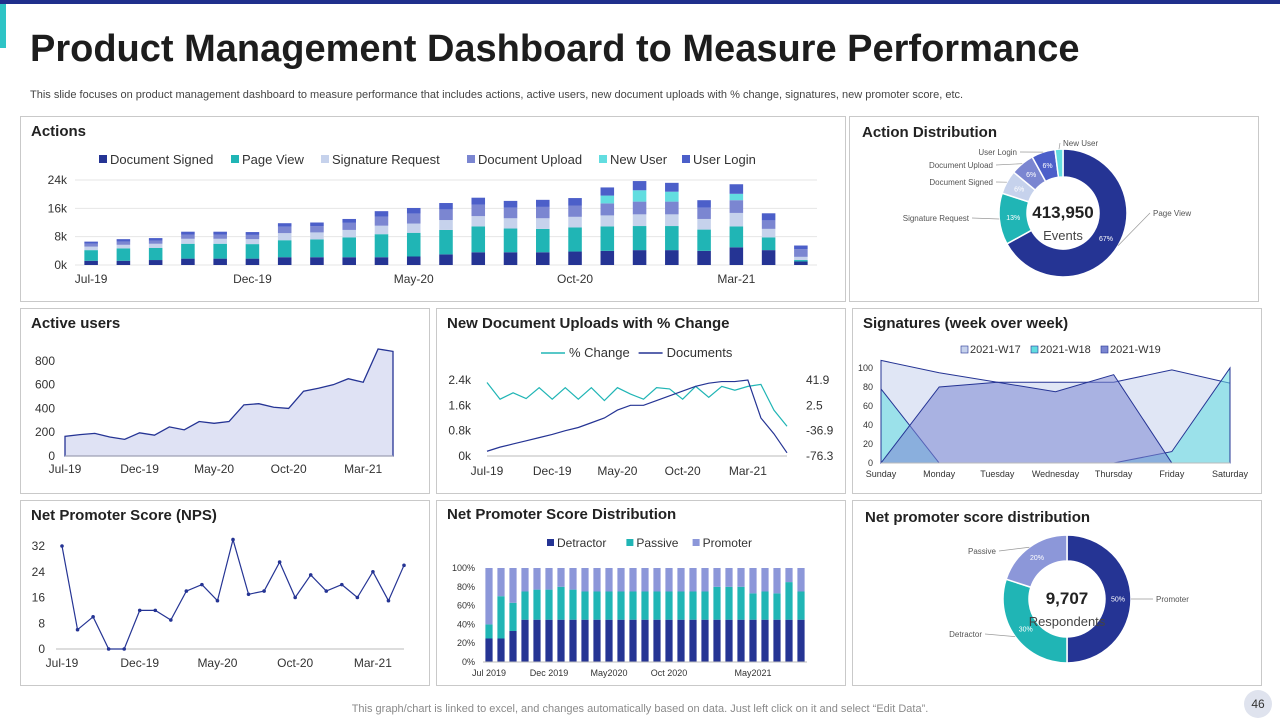 Image resolution: width=1280 pixels, height=720 pixels. What do you see at coordinates (696, 542) in the screenshot?
I see `nps-bar-legend-swatch` at bounding box center [696, 542].